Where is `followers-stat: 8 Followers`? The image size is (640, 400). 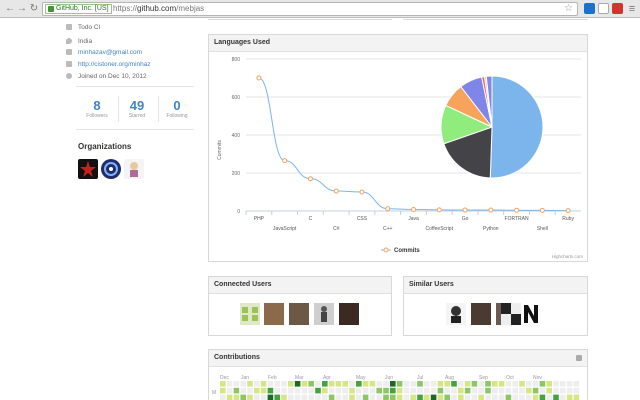 followers-stat: 8 Followers is located at coordinates (97, 109).